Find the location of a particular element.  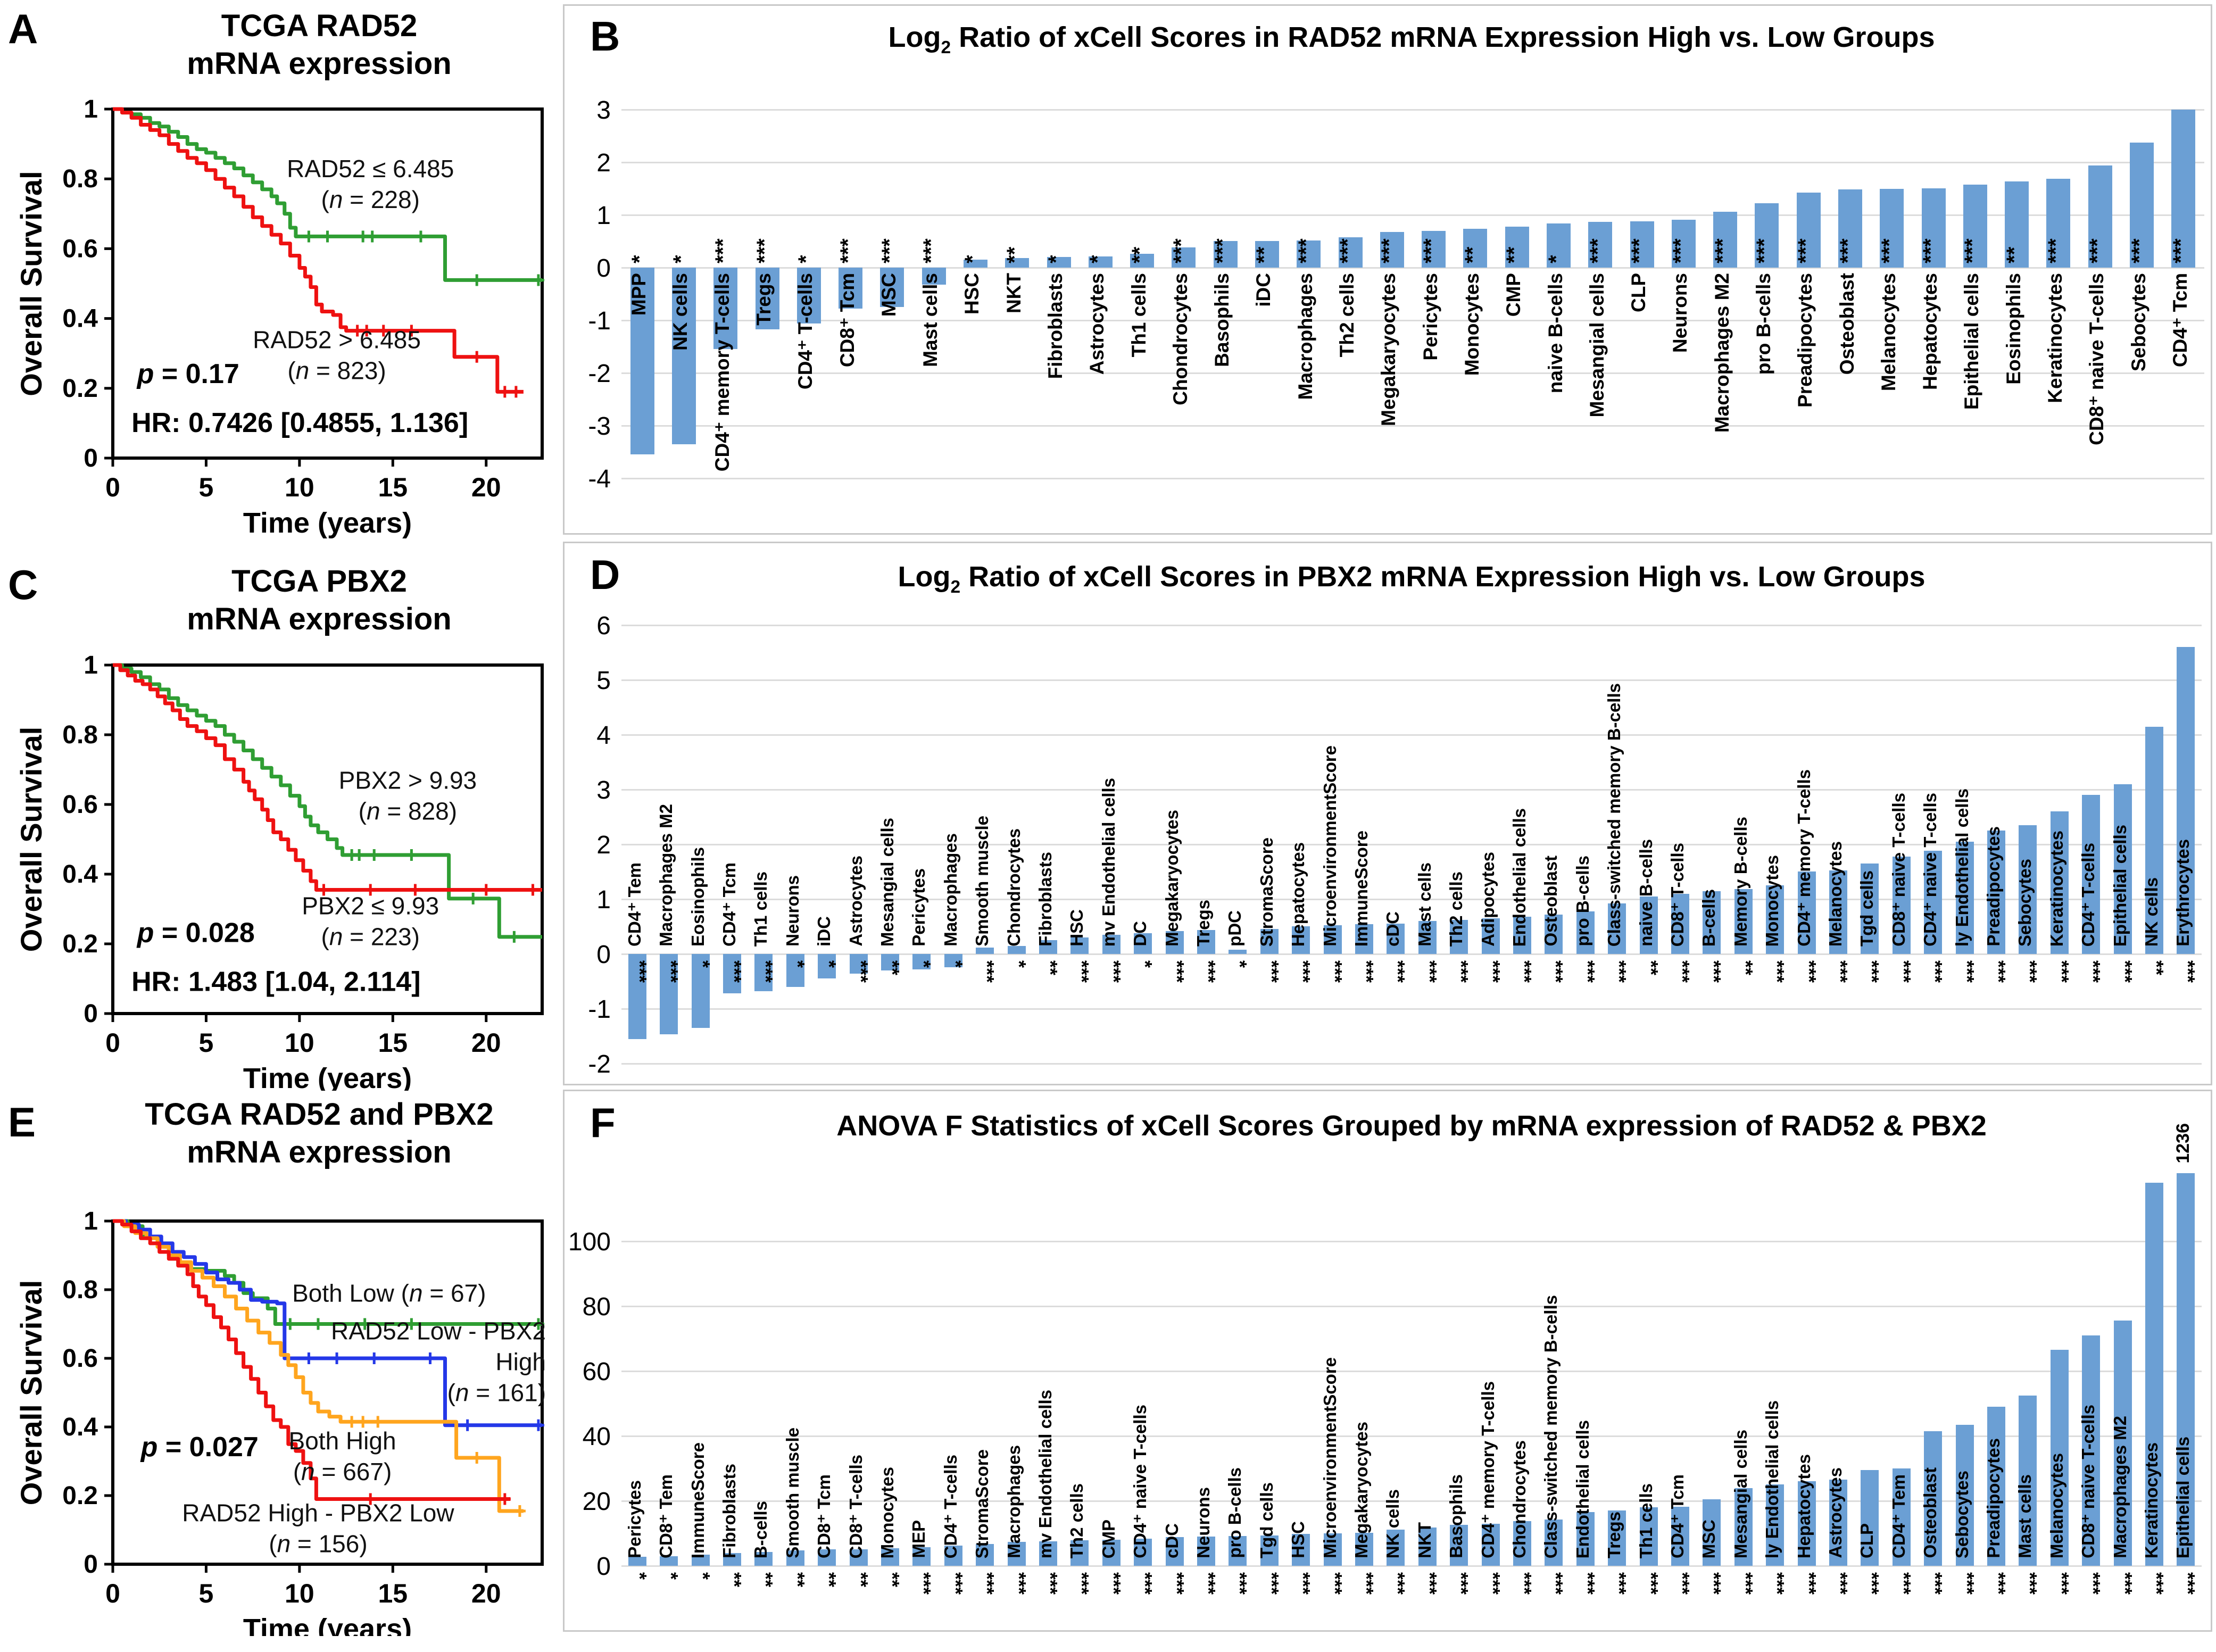

bar-label: B-cells is located at coordinates (761, 1529).